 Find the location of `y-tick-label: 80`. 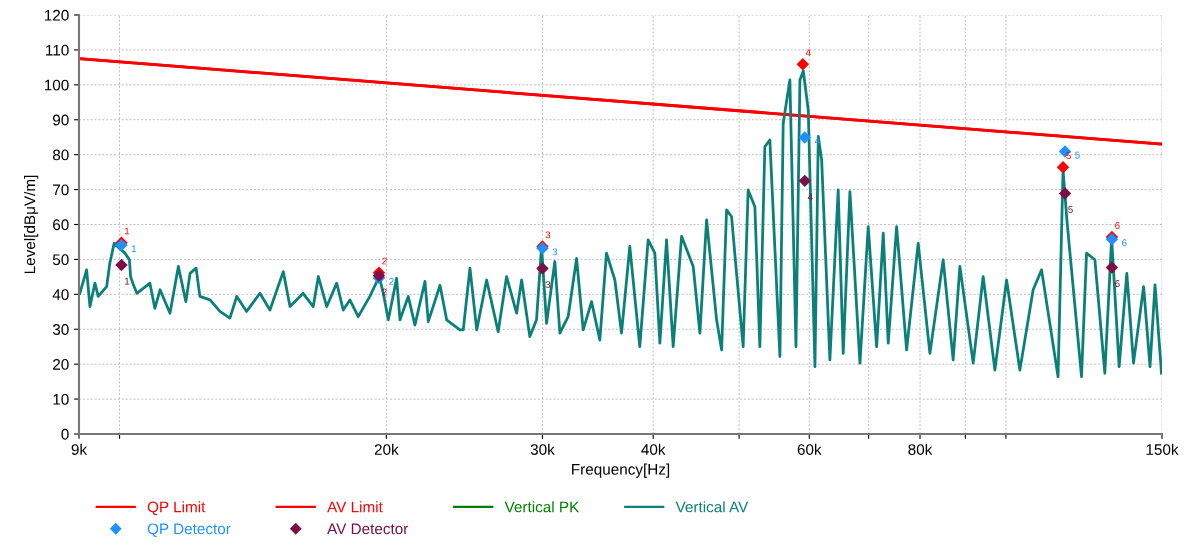

y-tick-label: 80 is located at coordinates (60, 155).